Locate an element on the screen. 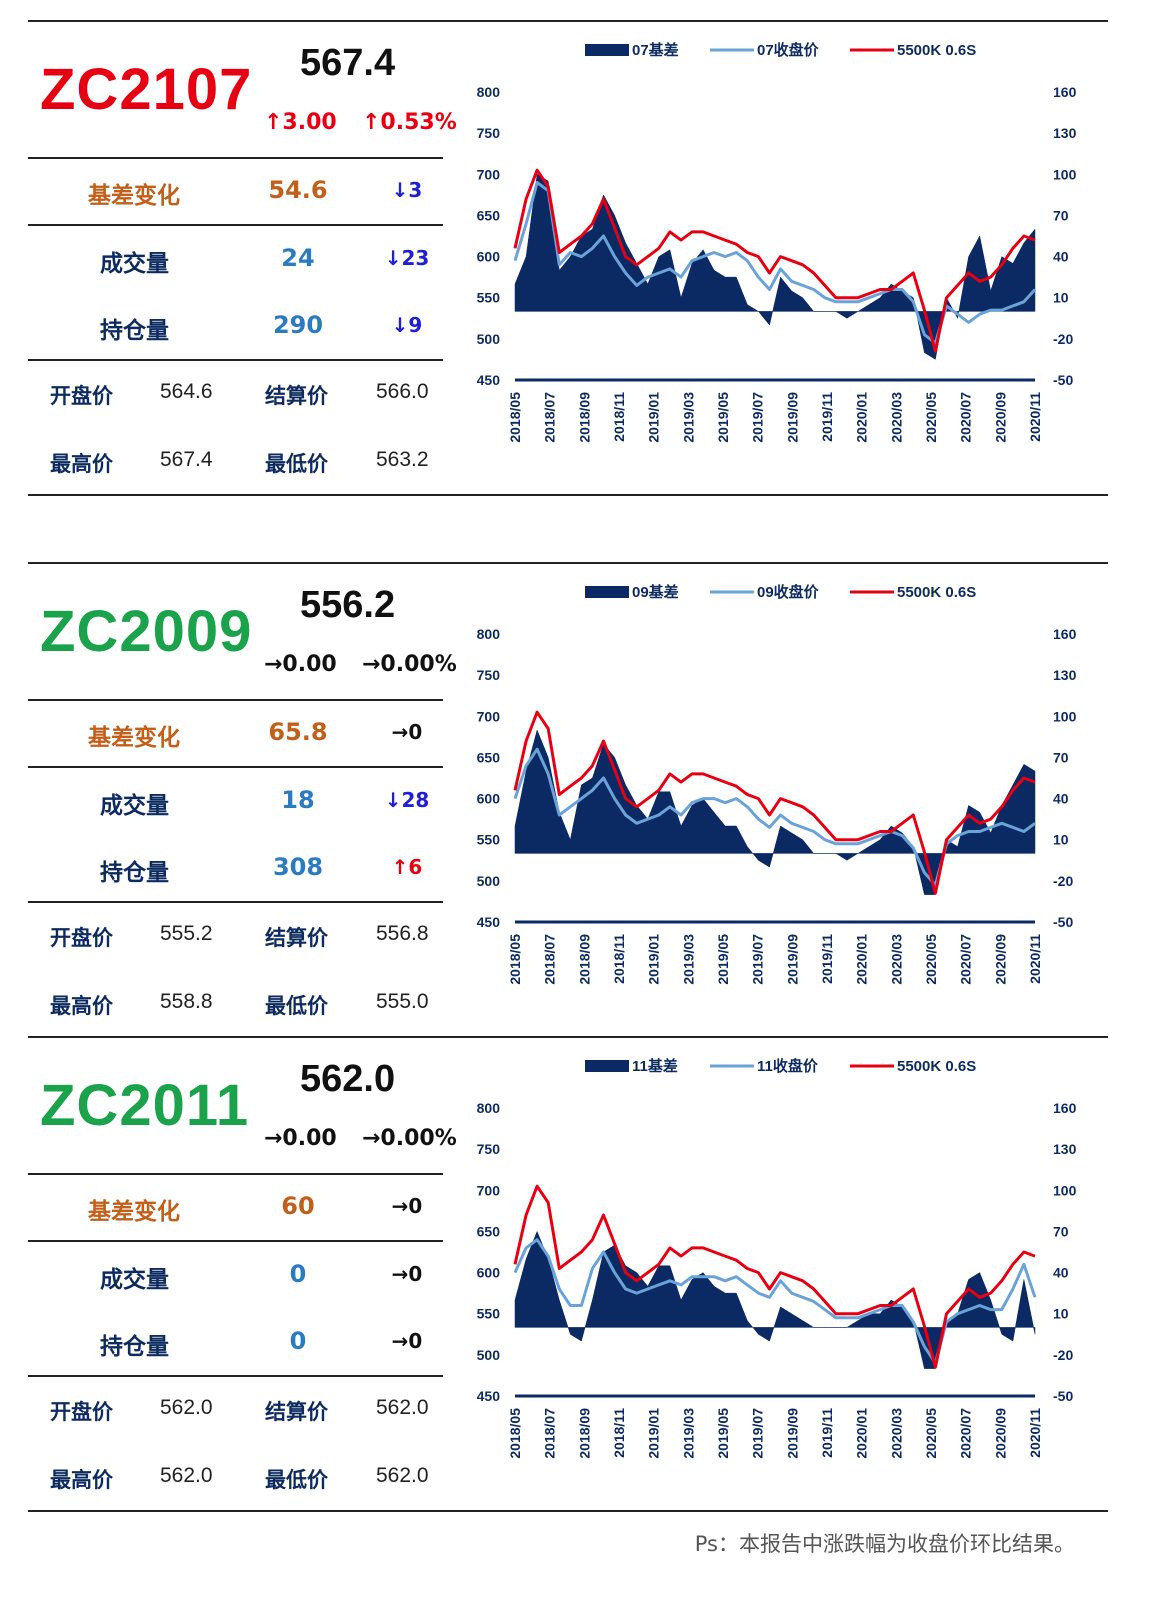 The height and width of the screenshot is (1606, 1155). legend-label: 07基差 is located at coordinates (655, 50).